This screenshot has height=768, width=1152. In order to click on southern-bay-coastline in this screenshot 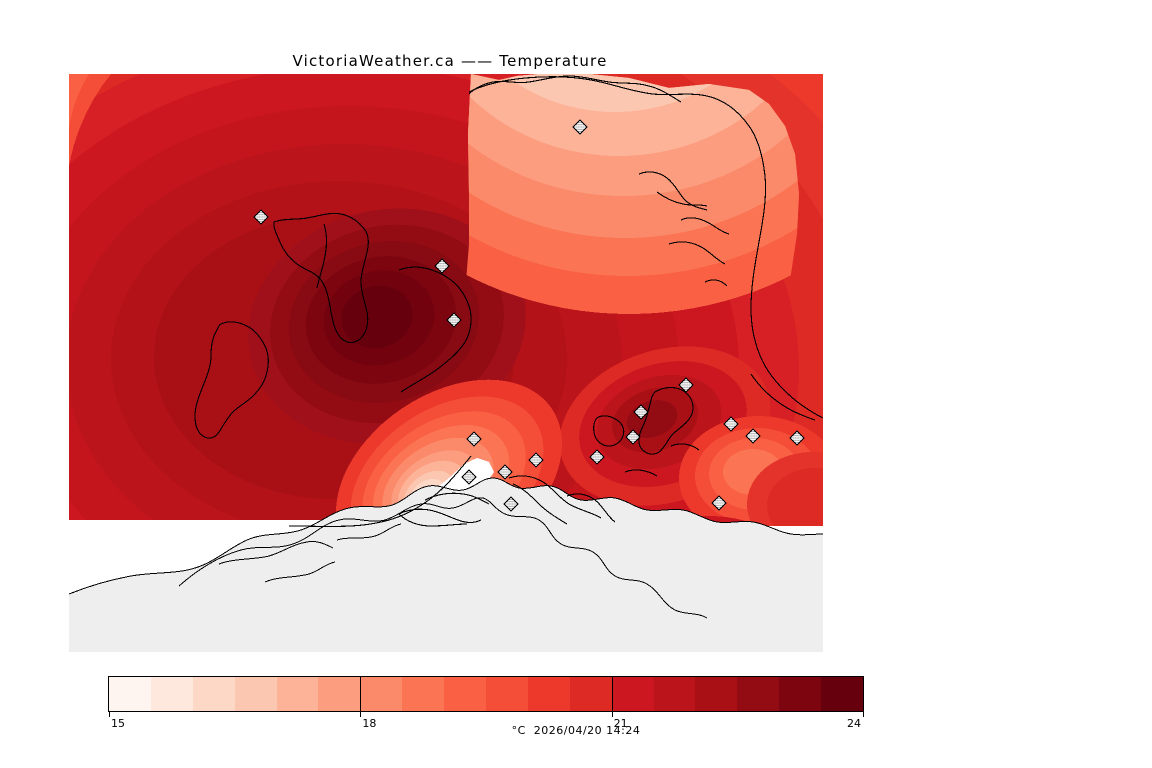, I will do `click(562, 484)`.